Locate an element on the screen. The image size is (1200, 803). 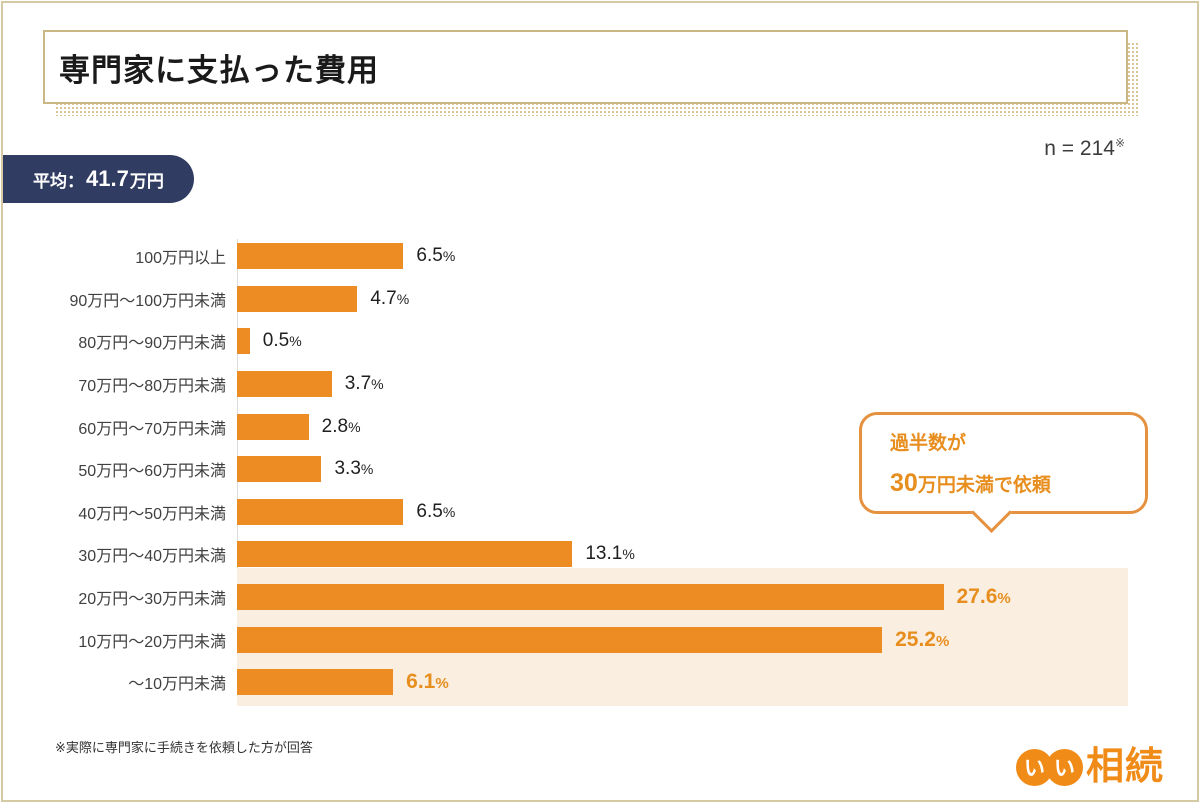
bar-area: 0.5% is located at coordinates (682, 341).